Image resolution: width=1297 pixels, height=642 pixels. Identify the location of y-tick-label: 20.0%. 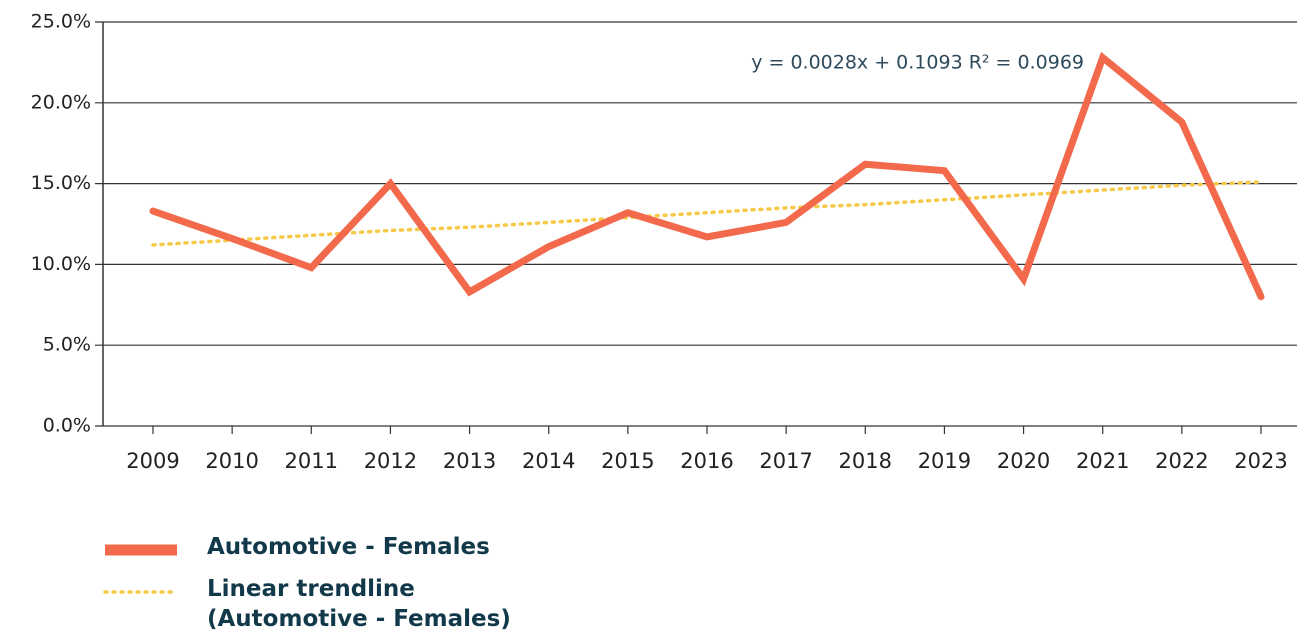
(61, 102).